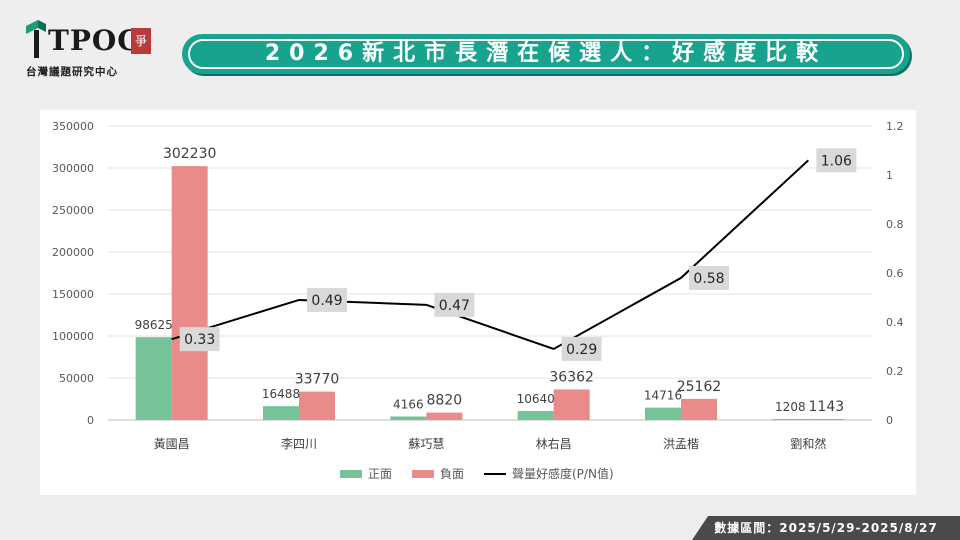 This screenshot has height=540, width=960. I want to click on bar-negative-label: 25162, so click(699, 387).